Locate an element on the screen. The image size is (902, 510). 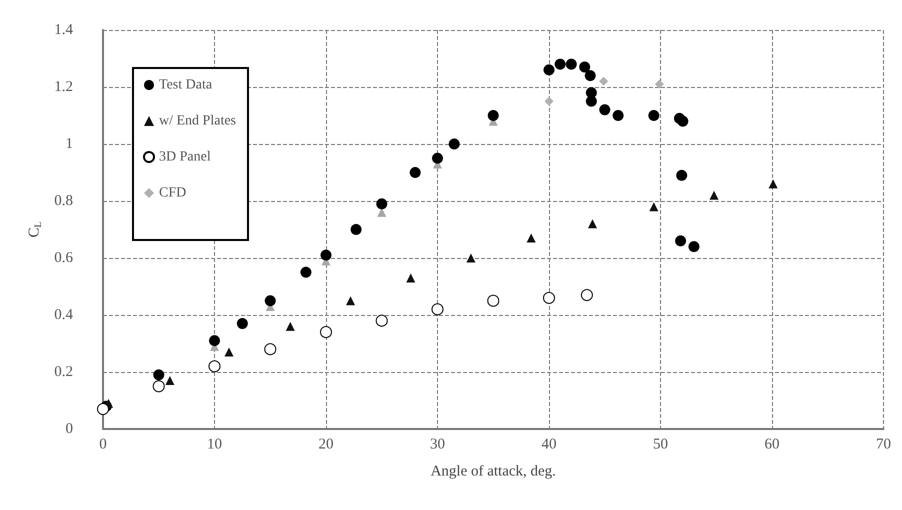
x-tick-label: 30 is located at coordinates (437, 444).